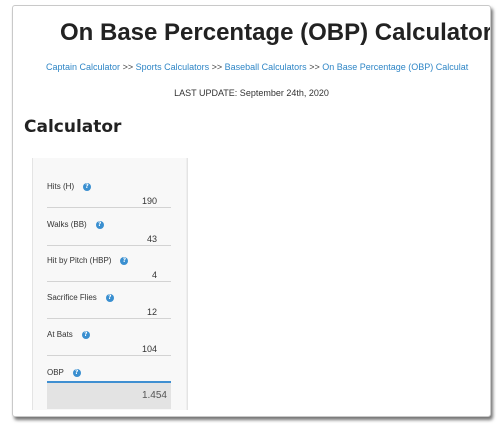 Image resolution: width=500 pixels, height=429 pixels. What do you see at coordinates (61, 186) in the screenshot?
I see `hits-label-text: Hits (H)` at bounding box center [61, 186].